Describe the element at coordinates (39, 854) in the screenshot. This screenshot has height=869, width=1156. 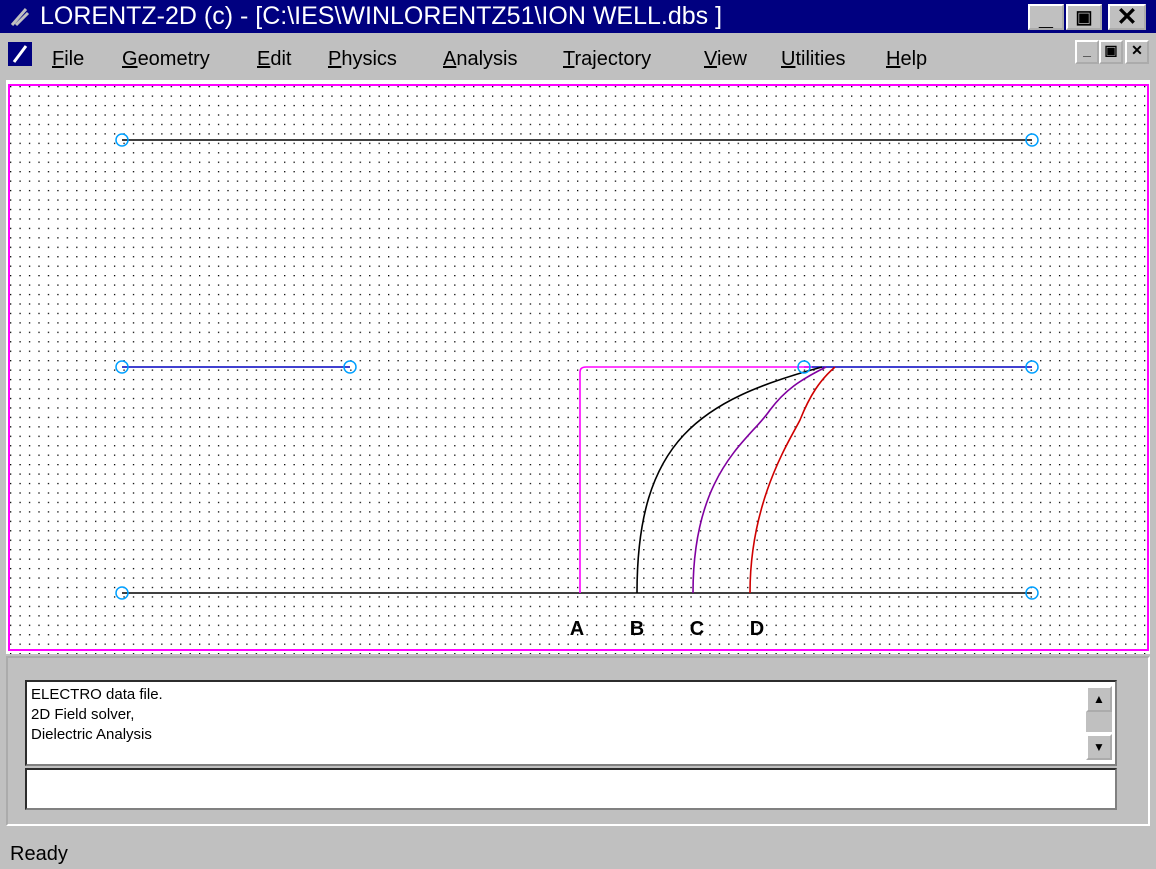
I see `status-text: Ready` at that location.